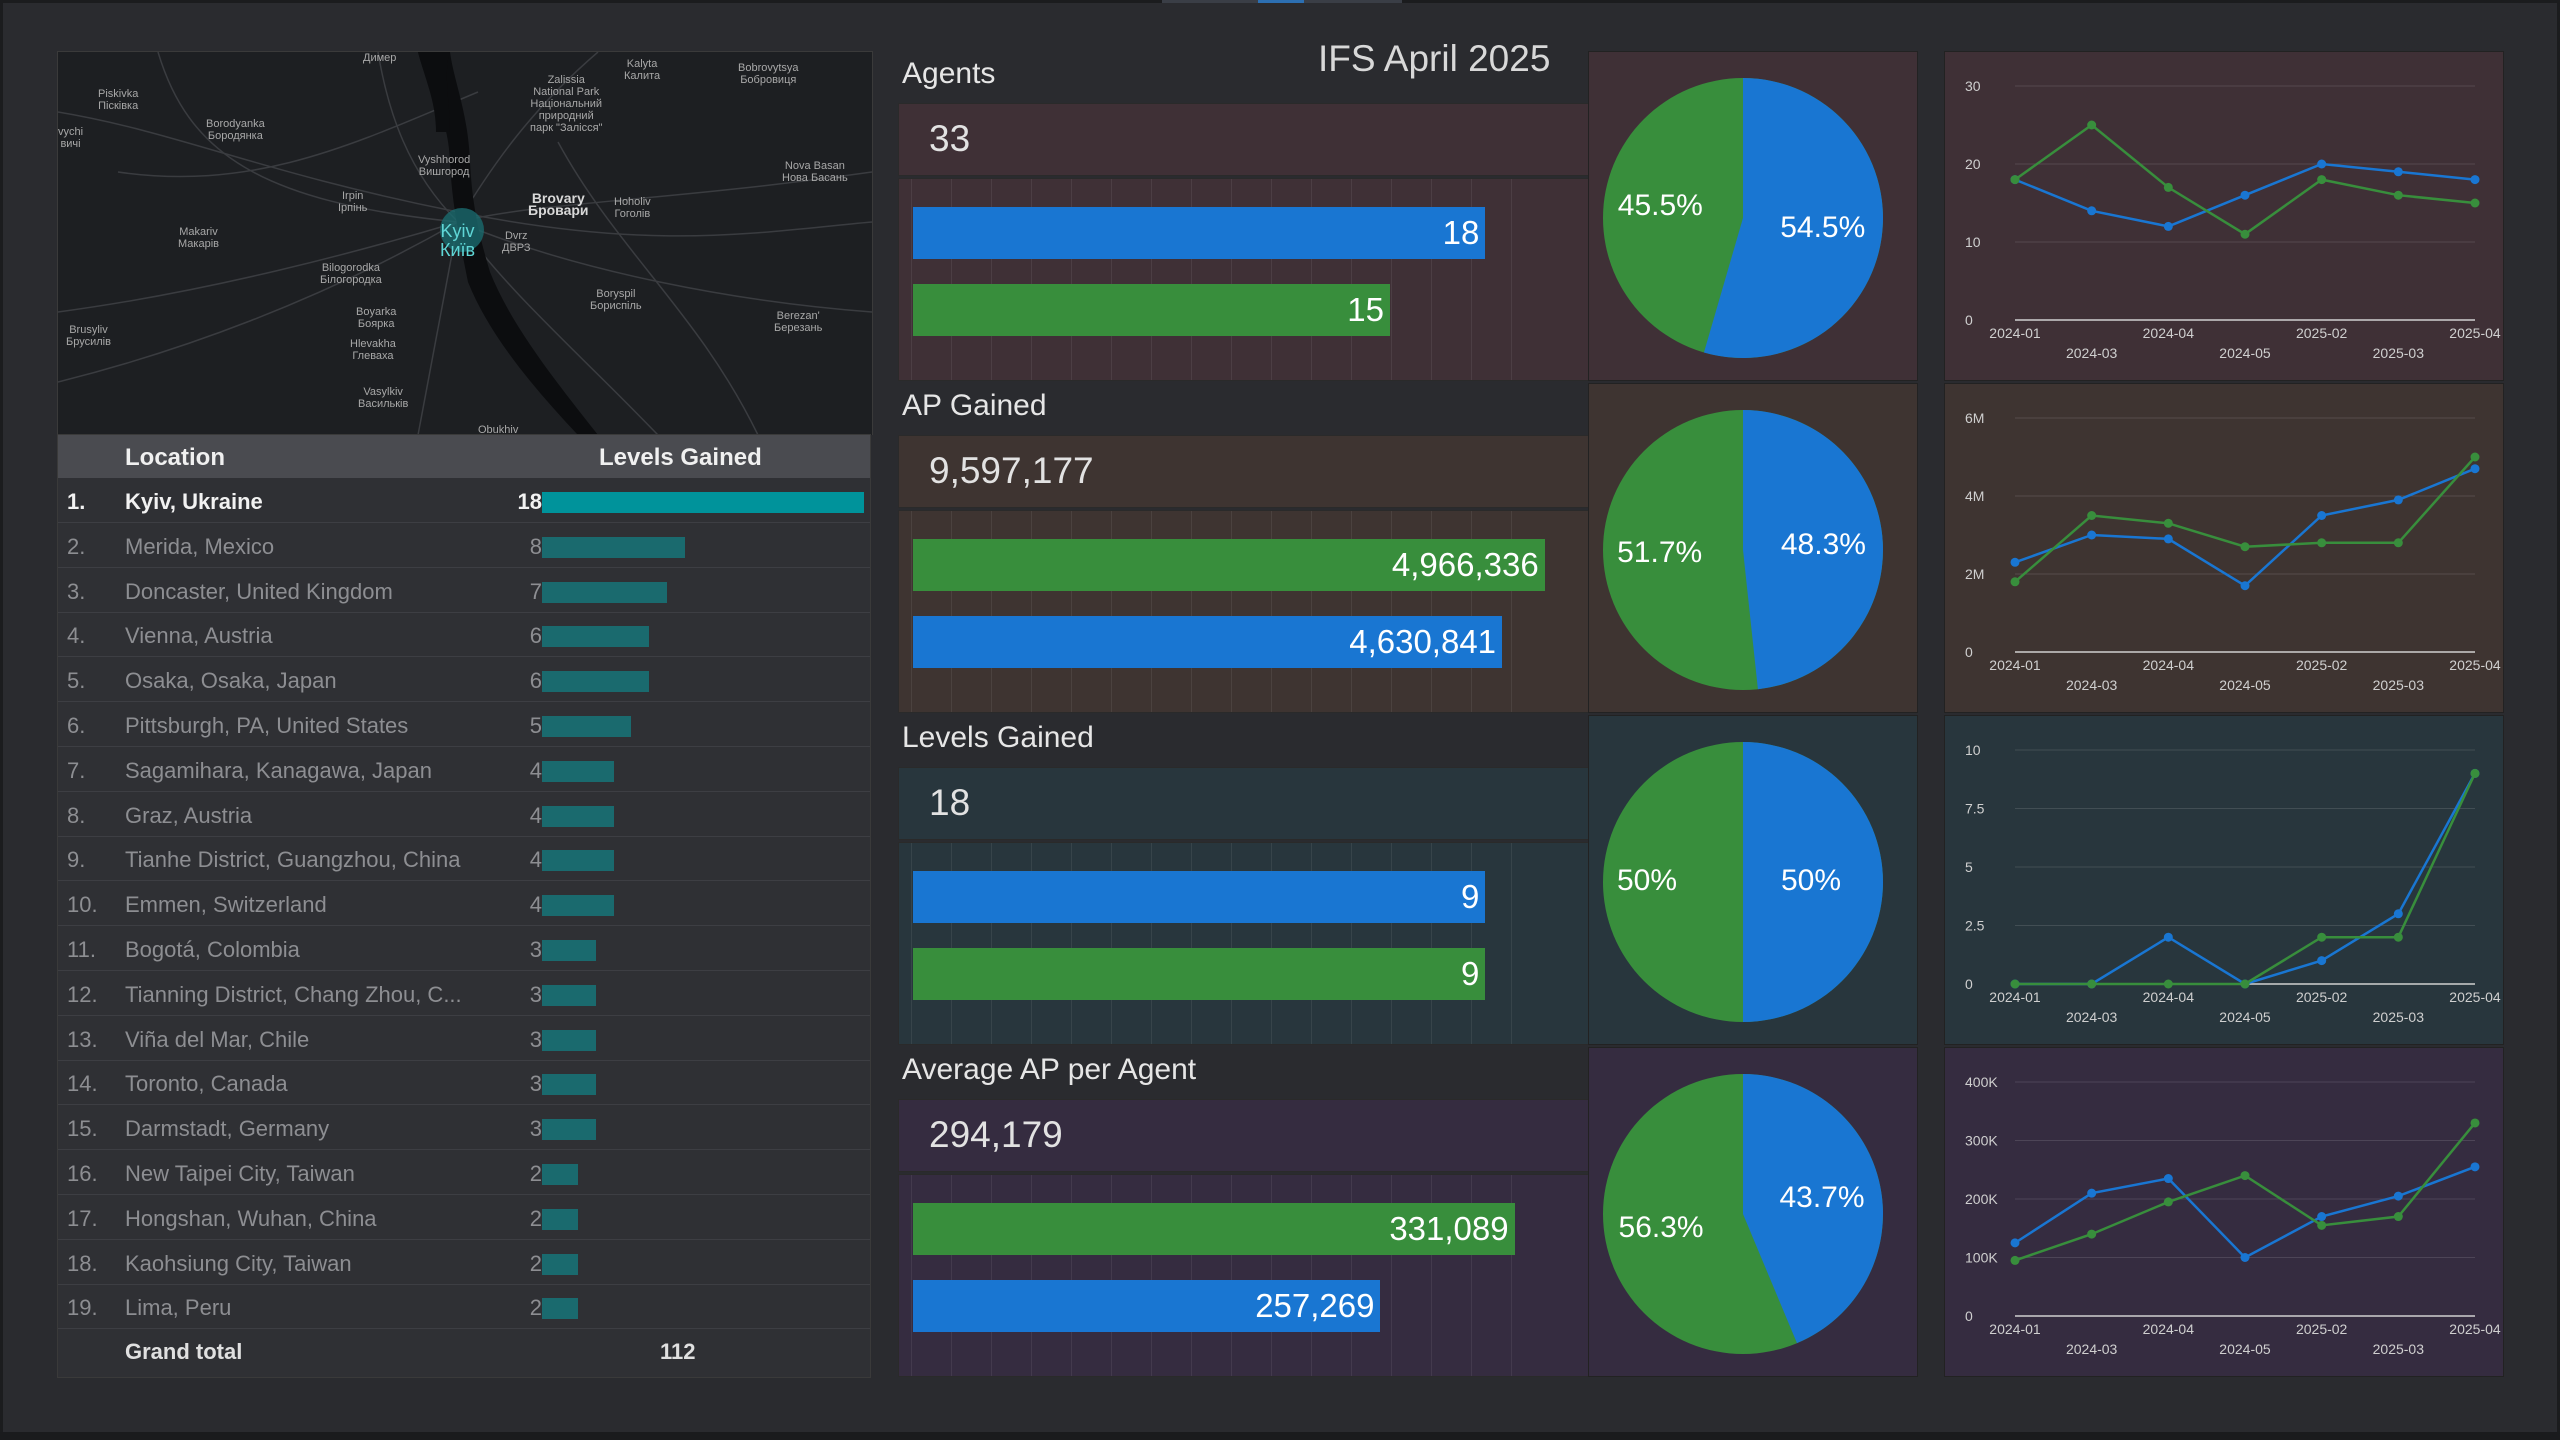 Image resolution: width=2560 pixels, height=1440 pixels. What do you see at coordinates (464, 500) in the screenshot?
I see `table-row: 1. Kyiv, Ukraine 18` at bounding box center [464, 500].